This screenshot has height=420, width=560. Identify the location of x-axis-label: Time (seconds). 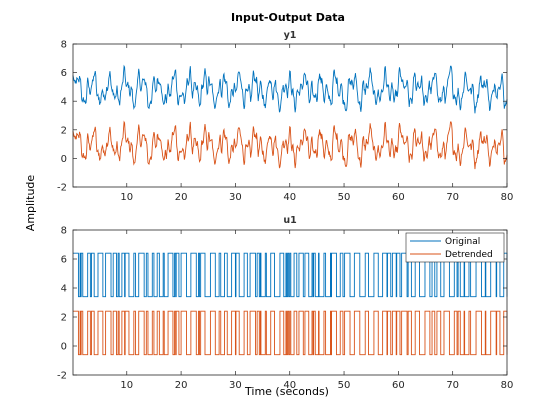
(286, 391).